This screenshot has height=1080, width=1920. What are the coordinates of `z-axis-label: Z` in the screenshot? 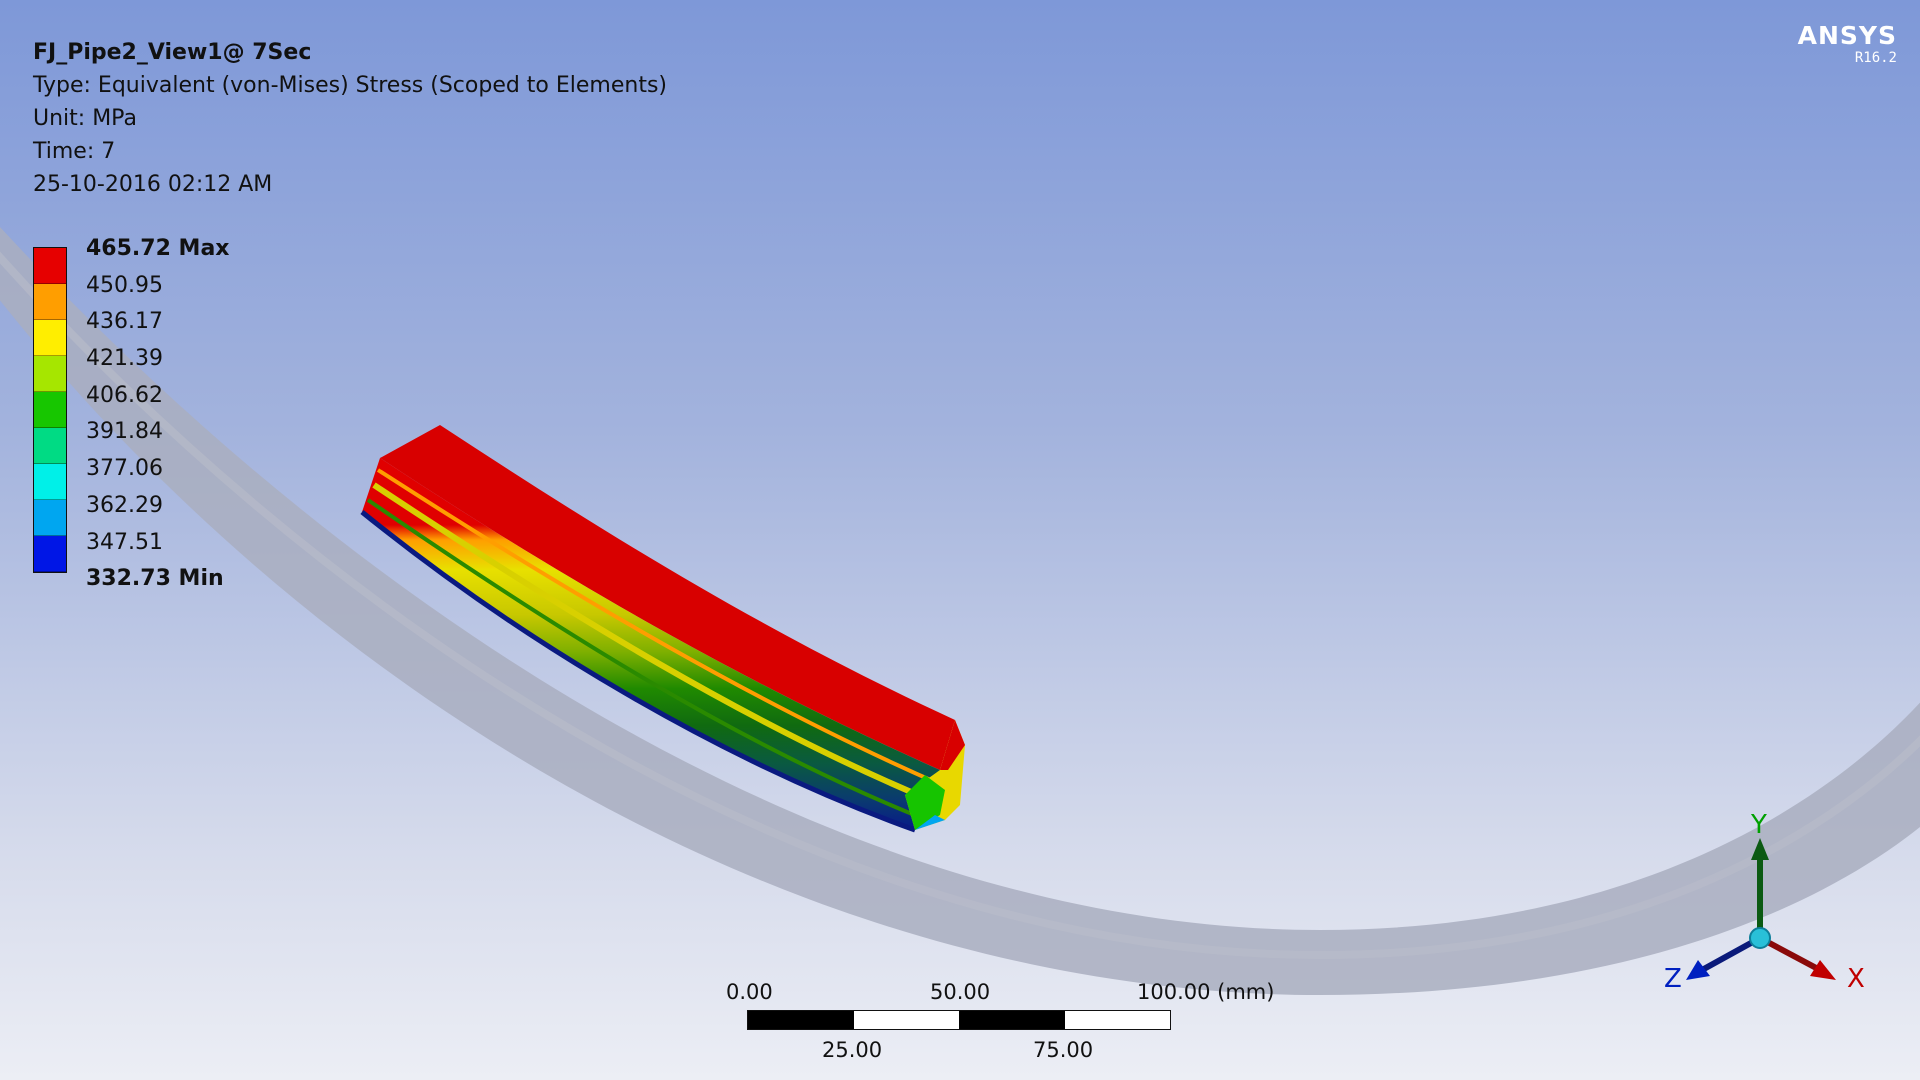 It's located at (1673, 979).